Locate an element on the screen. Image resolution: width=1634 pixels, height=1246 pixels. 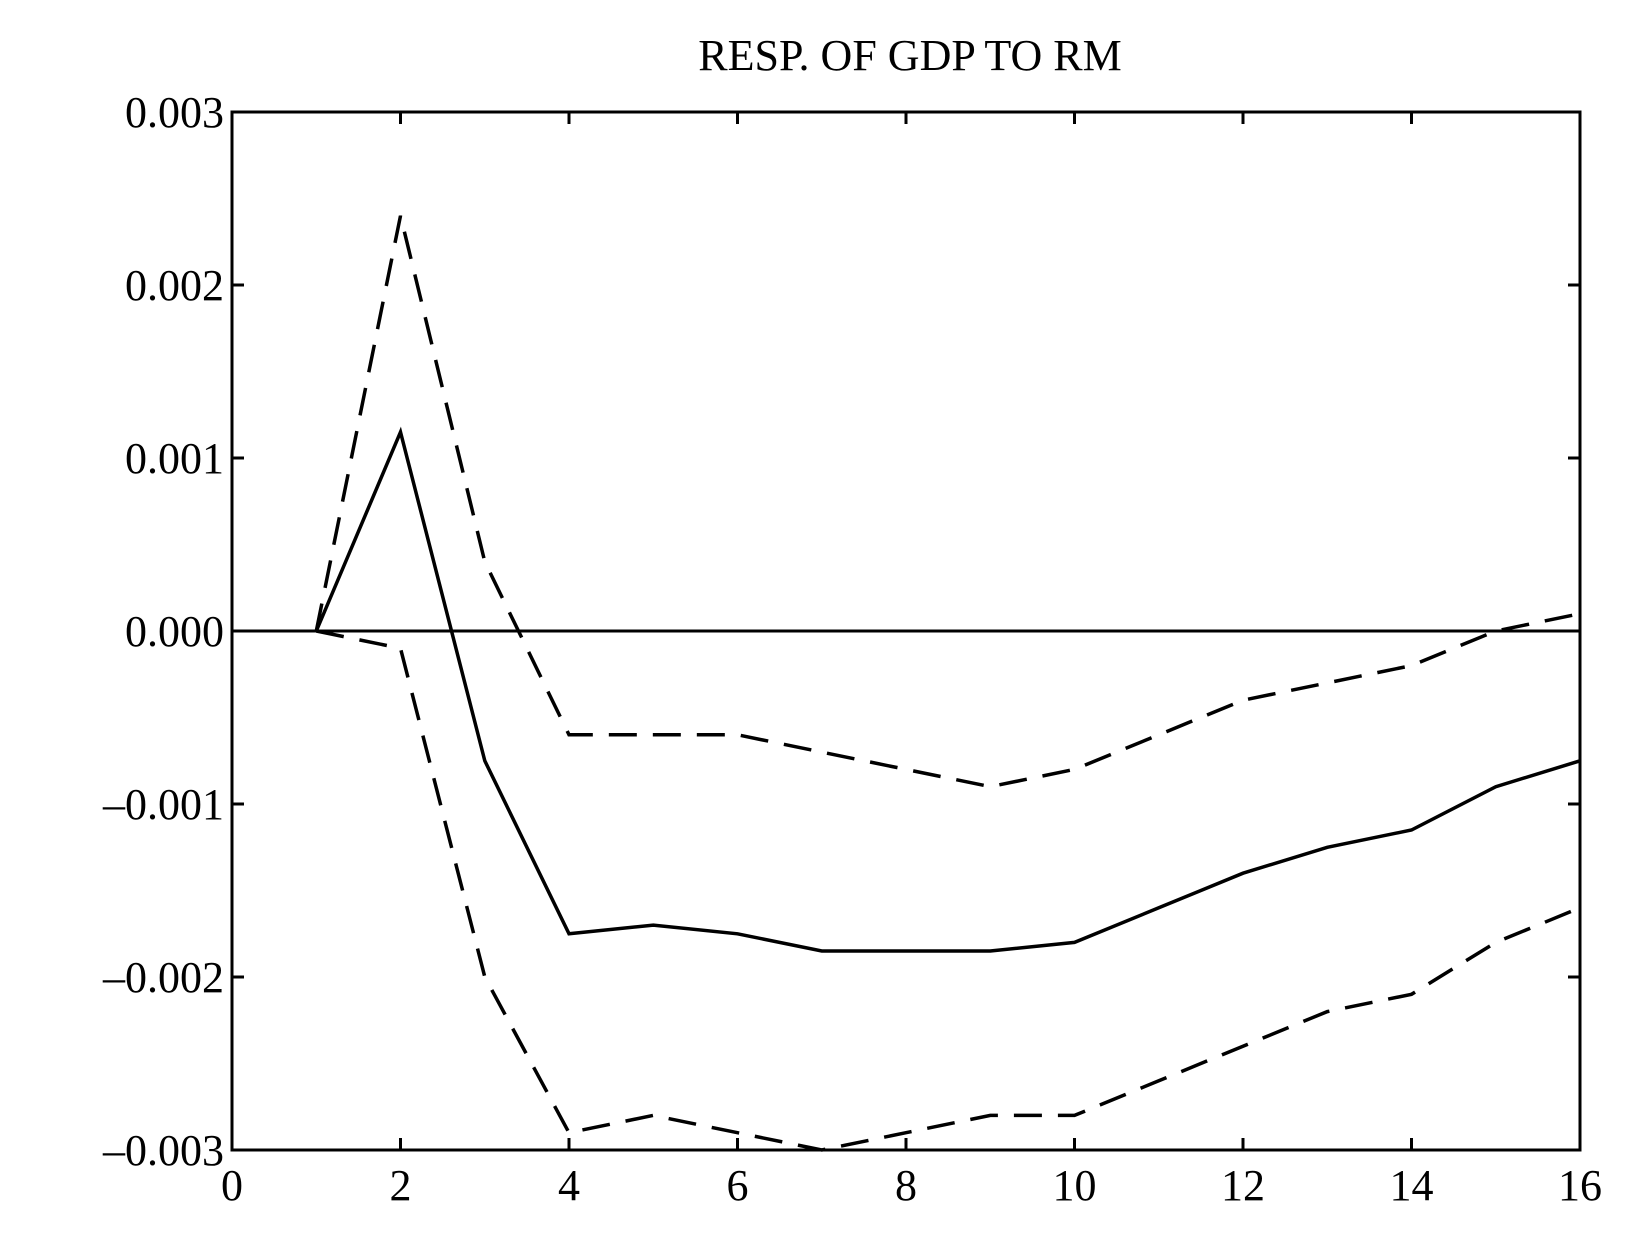
x-tick-label: 12 is located at coordinates (1243, 1185).